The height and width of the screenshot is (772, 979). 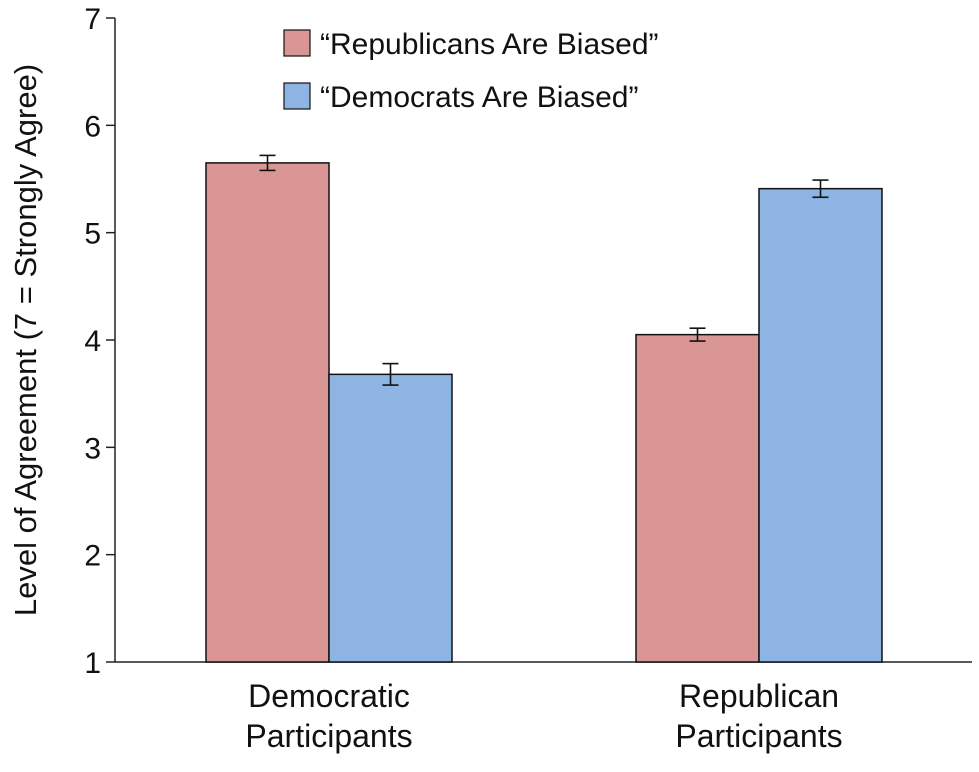 I want to click on y-tick-label: 4, so click(x=92, y=341).